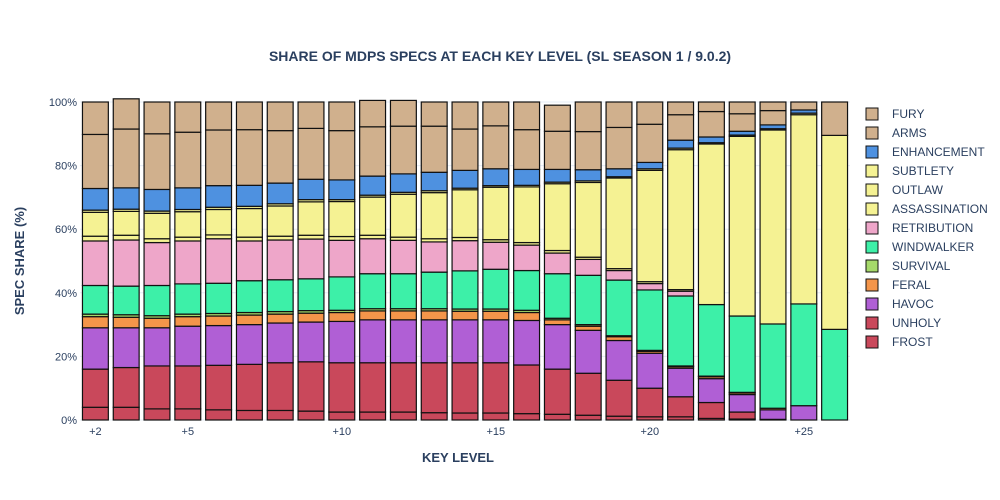 The width and height of the screenshot is (1000, 500). Describe the element at coordinates (495, 432) in the screenshot. I see `x-tick-label: +15` at that location.